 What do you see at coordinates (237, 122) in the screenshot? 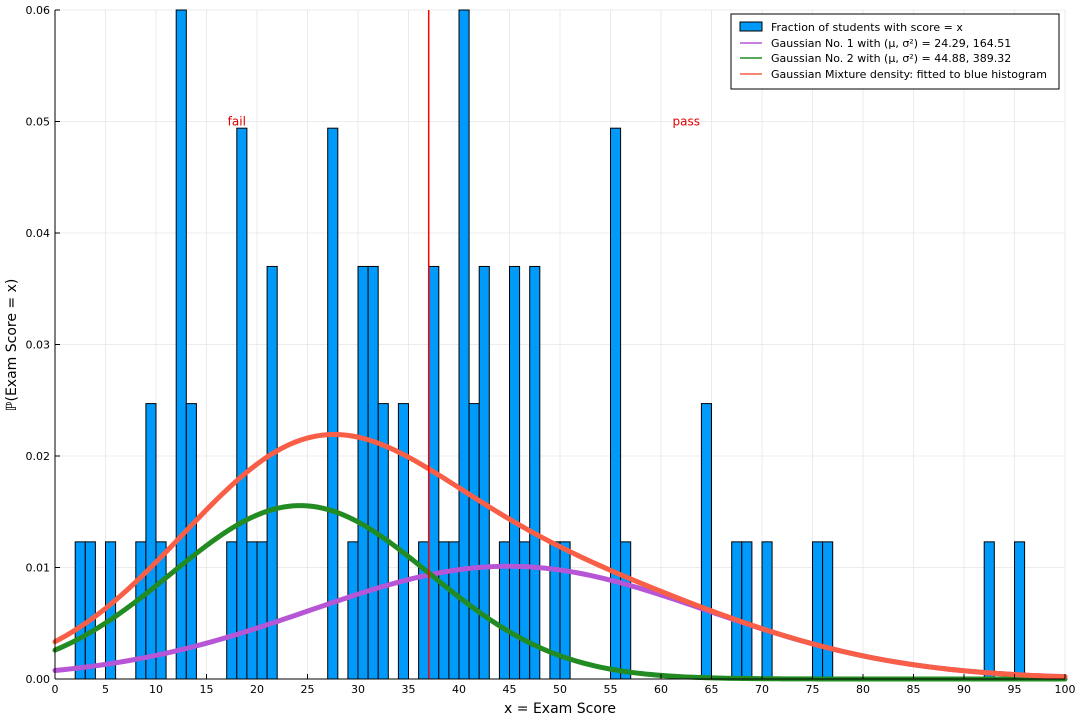
I see `annotation-fail: fail` at bounding box center [237, 122].